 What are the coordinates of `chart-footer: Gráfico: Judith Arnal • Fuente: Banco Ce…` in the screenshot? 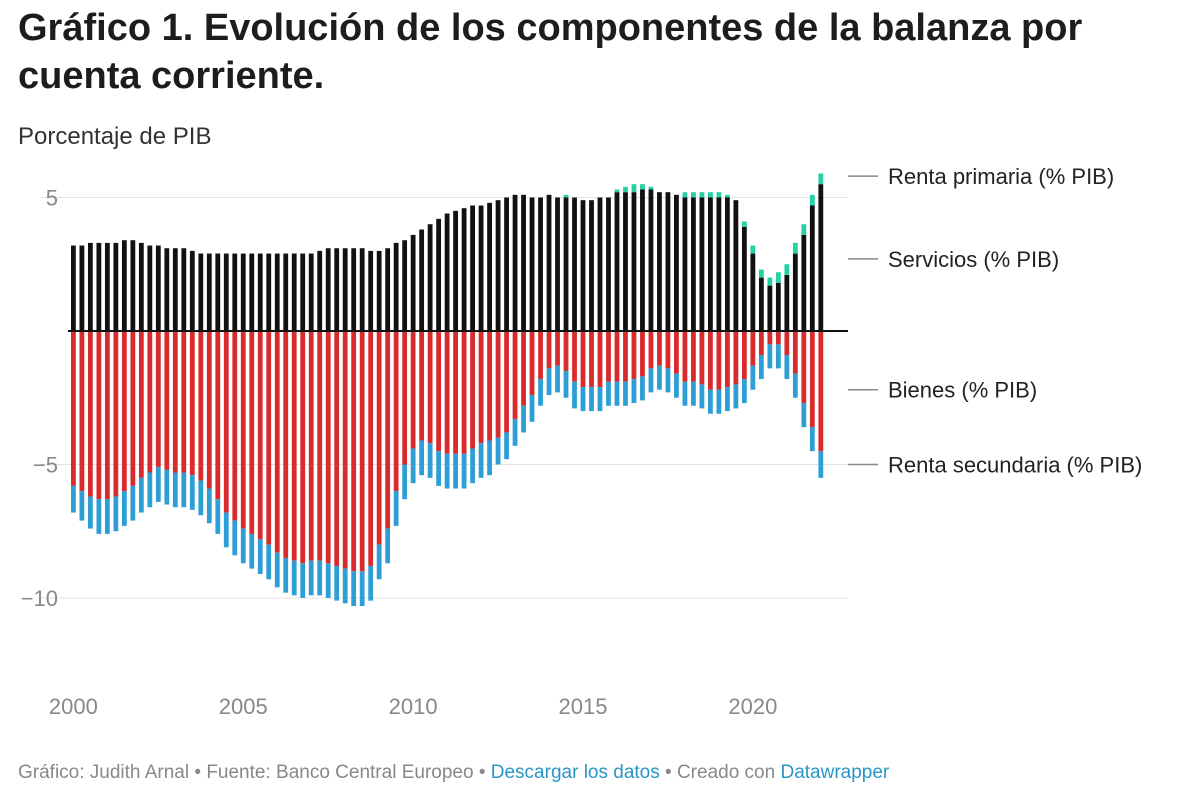 It's located at (453, 773).